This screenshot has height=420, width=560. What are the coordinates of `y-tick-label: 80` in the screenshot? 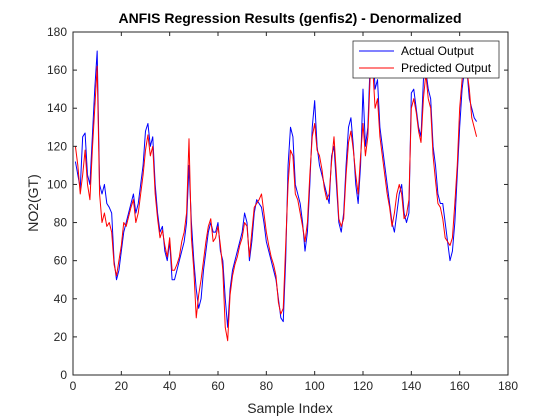 It's located at (61, 223).